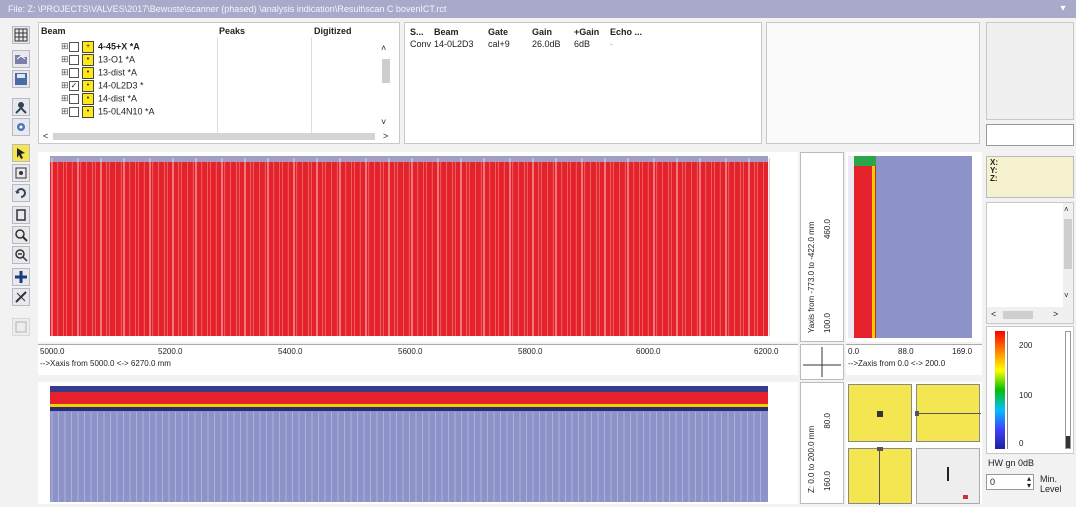  I want to click on position-marker, so click(880, 414).